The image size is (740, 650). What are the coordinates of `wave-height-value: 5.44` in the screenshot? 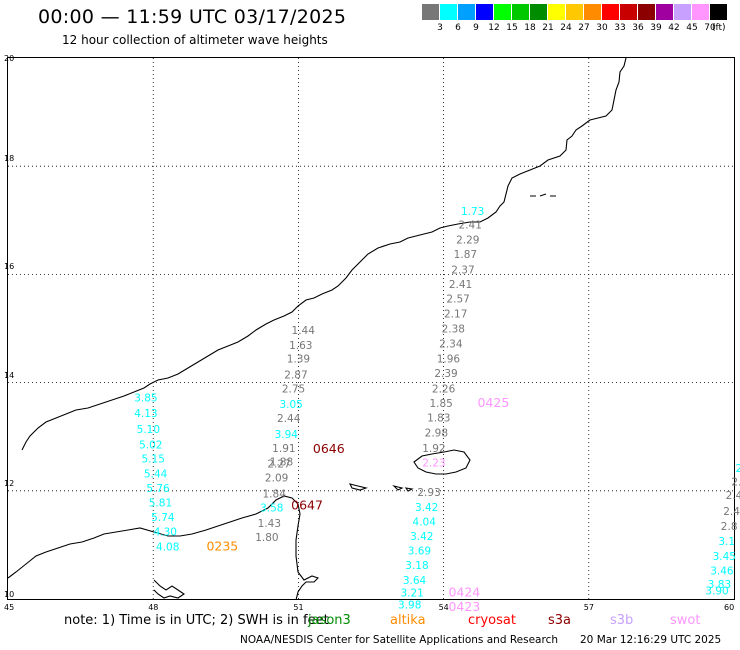 It's located at (156, 474).